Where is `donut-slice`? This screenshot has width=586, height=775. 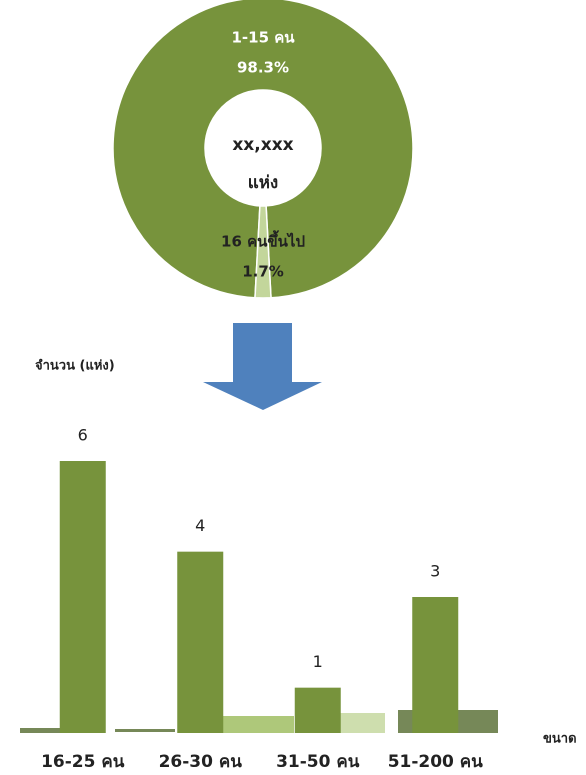 donut-slice is located at coordinates (263, 252).